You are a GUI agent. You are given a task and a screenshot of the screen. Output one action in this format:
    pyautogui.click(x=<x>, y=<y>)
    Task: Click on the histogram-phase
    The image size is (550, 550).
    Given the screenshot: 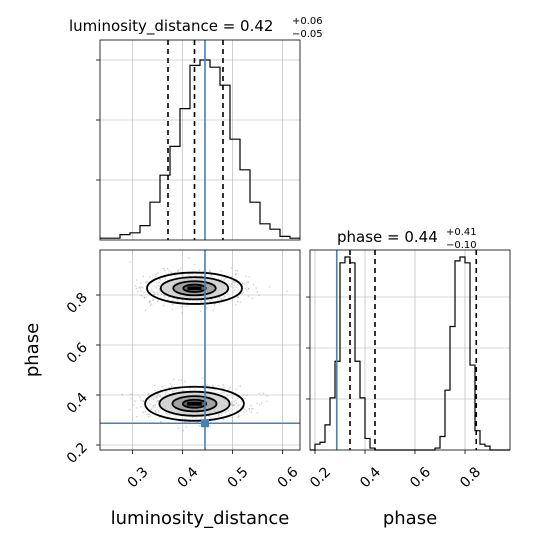 What is the action you would take?
    pyautogui.click(x=410, y=353)
    